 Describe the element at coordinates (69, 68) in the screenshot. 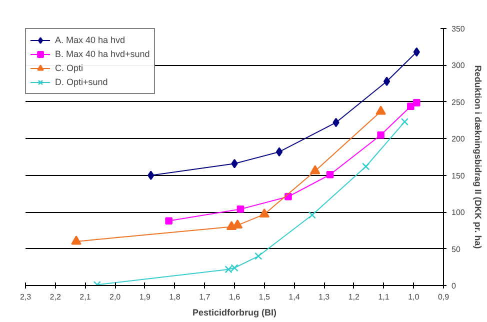

I see `legend-label: C. Opti` at that location.